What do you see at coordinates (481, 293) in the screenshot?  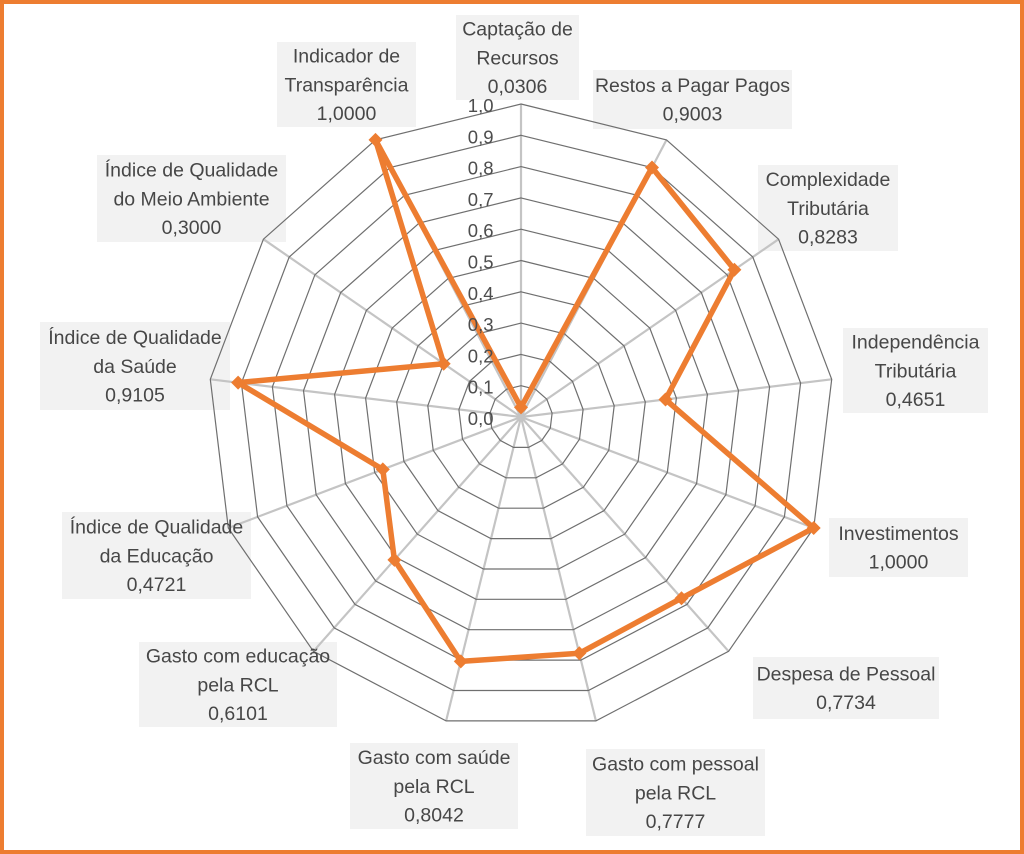 I see `svg-text: 0,4` at bounding box center [481, 293].